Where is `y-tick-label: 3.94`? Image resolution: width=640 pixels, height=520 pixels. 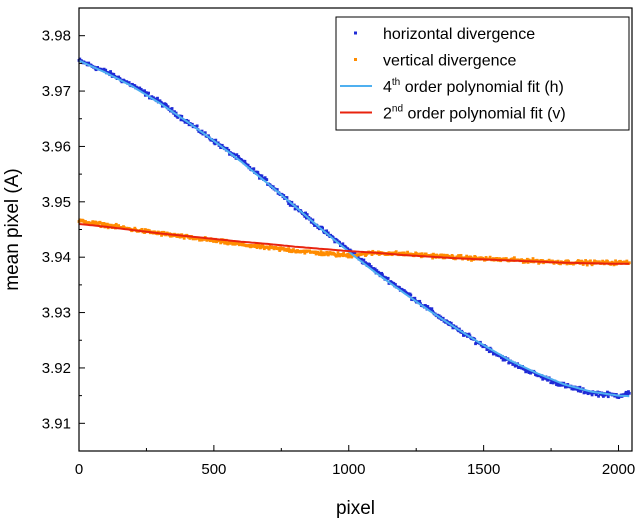 y-tick-label: 3.94 is located at coordinates (56, 257).